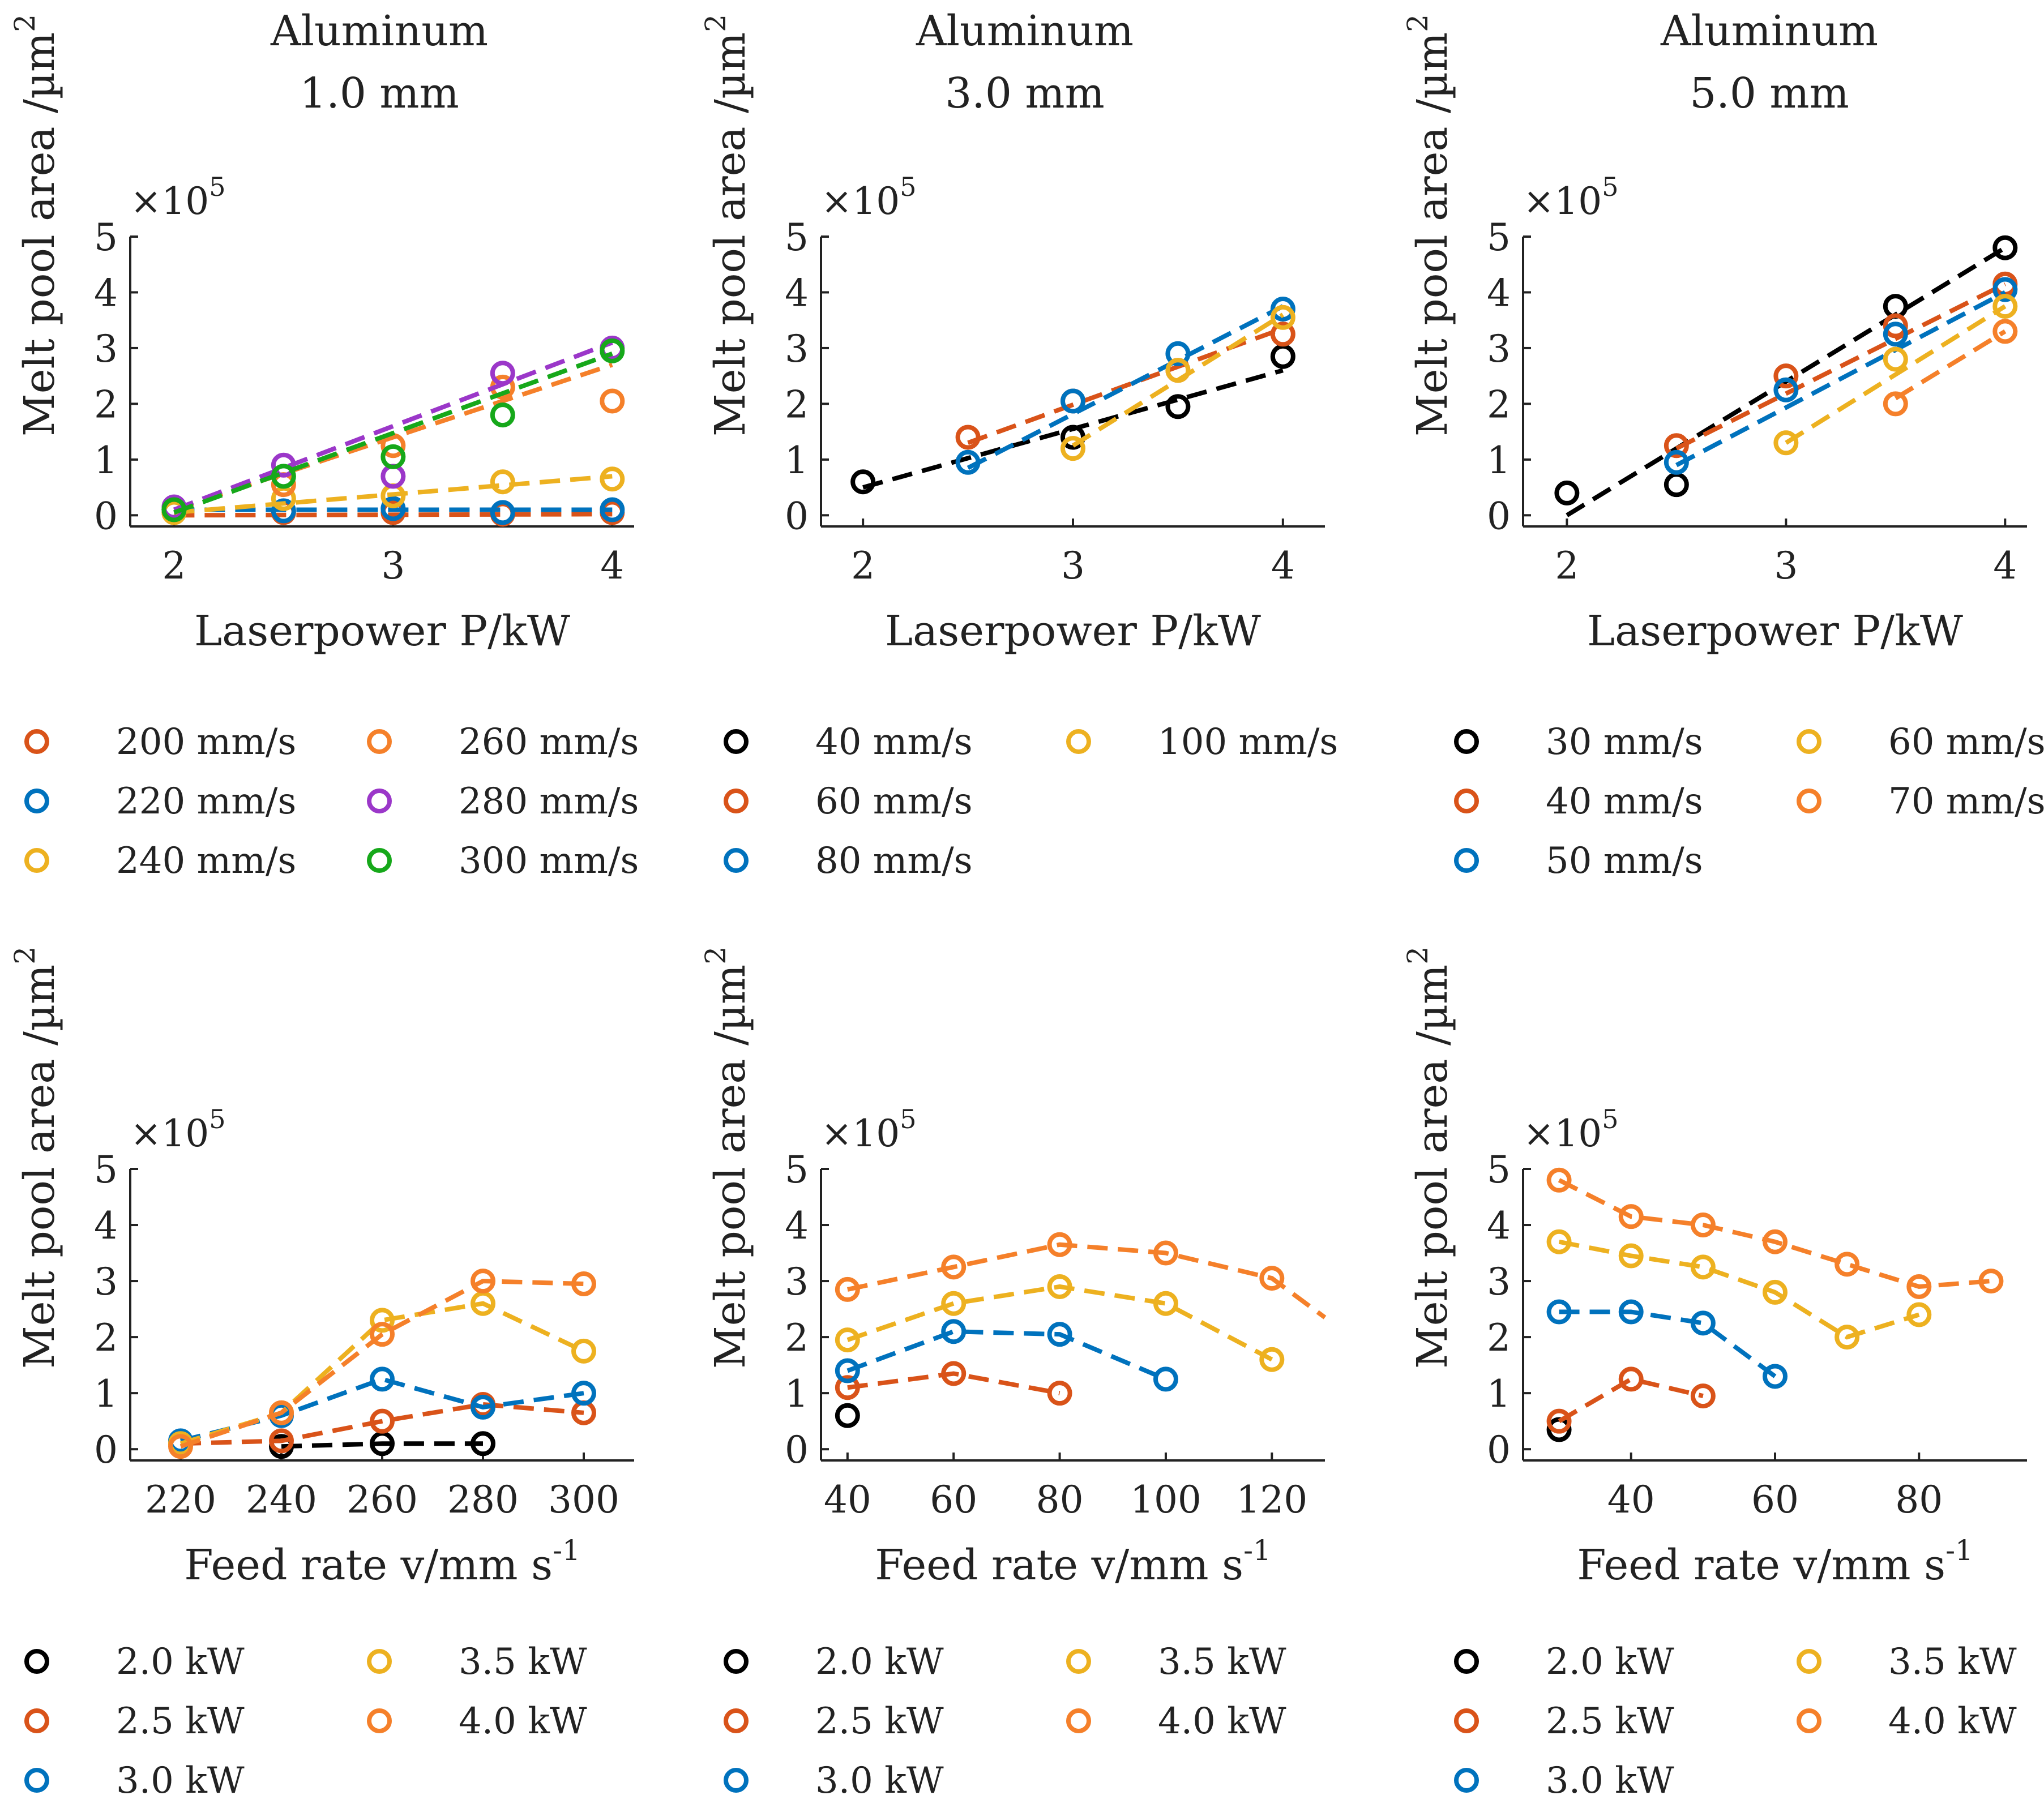 The image size is (2044, 1808). Describe the element at coordinates (1005, 1721) in the screenshot. I see `legend-5: 2.0 kW 2.5 kW 3.0 kW 3.5 kW 4.0 kW` at that location.